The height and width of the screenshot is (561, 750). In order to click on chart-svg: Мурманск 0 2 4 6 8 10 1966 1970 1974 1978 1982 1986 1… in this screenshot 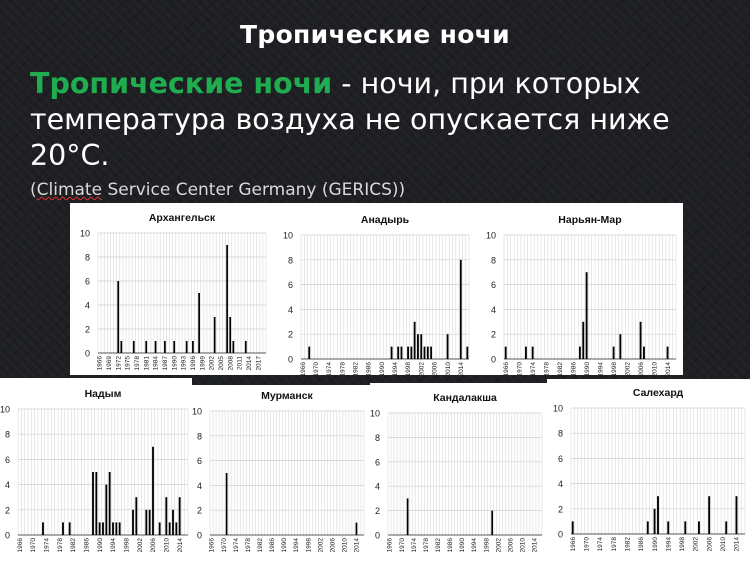, I will do `click(278, 471)`.